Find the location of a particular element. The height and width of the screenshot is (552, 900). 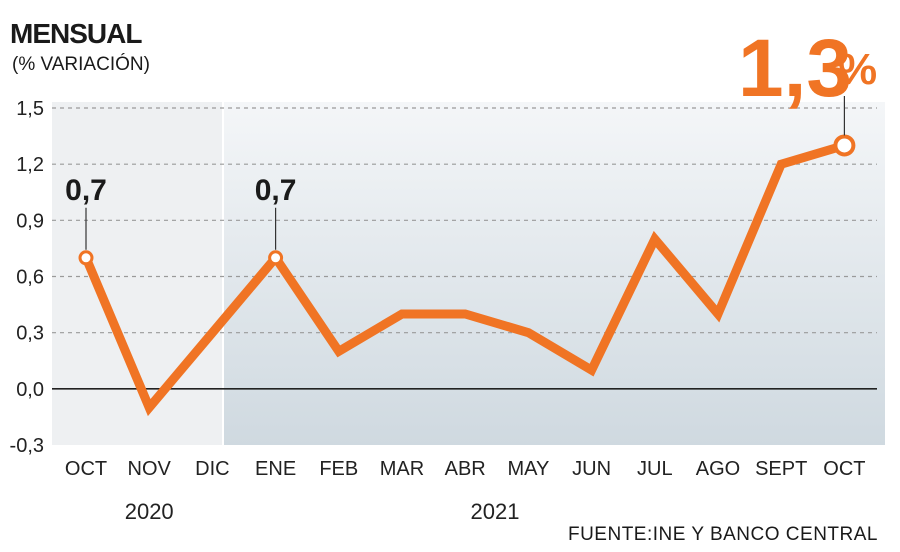

year-label: 2020 is located at coordinates (149, 511).